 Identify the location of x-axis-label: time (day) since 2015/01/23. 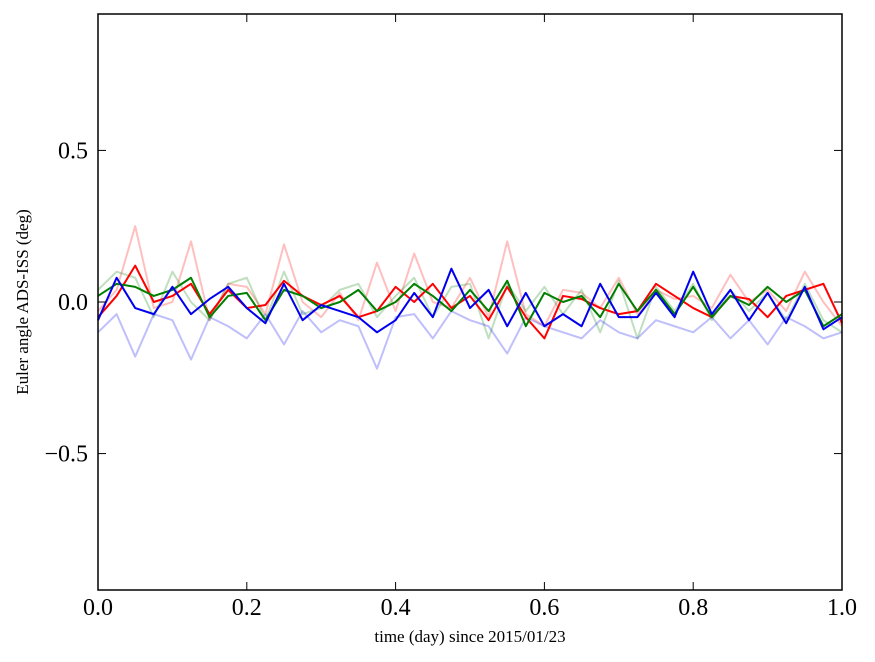
(469, 636).